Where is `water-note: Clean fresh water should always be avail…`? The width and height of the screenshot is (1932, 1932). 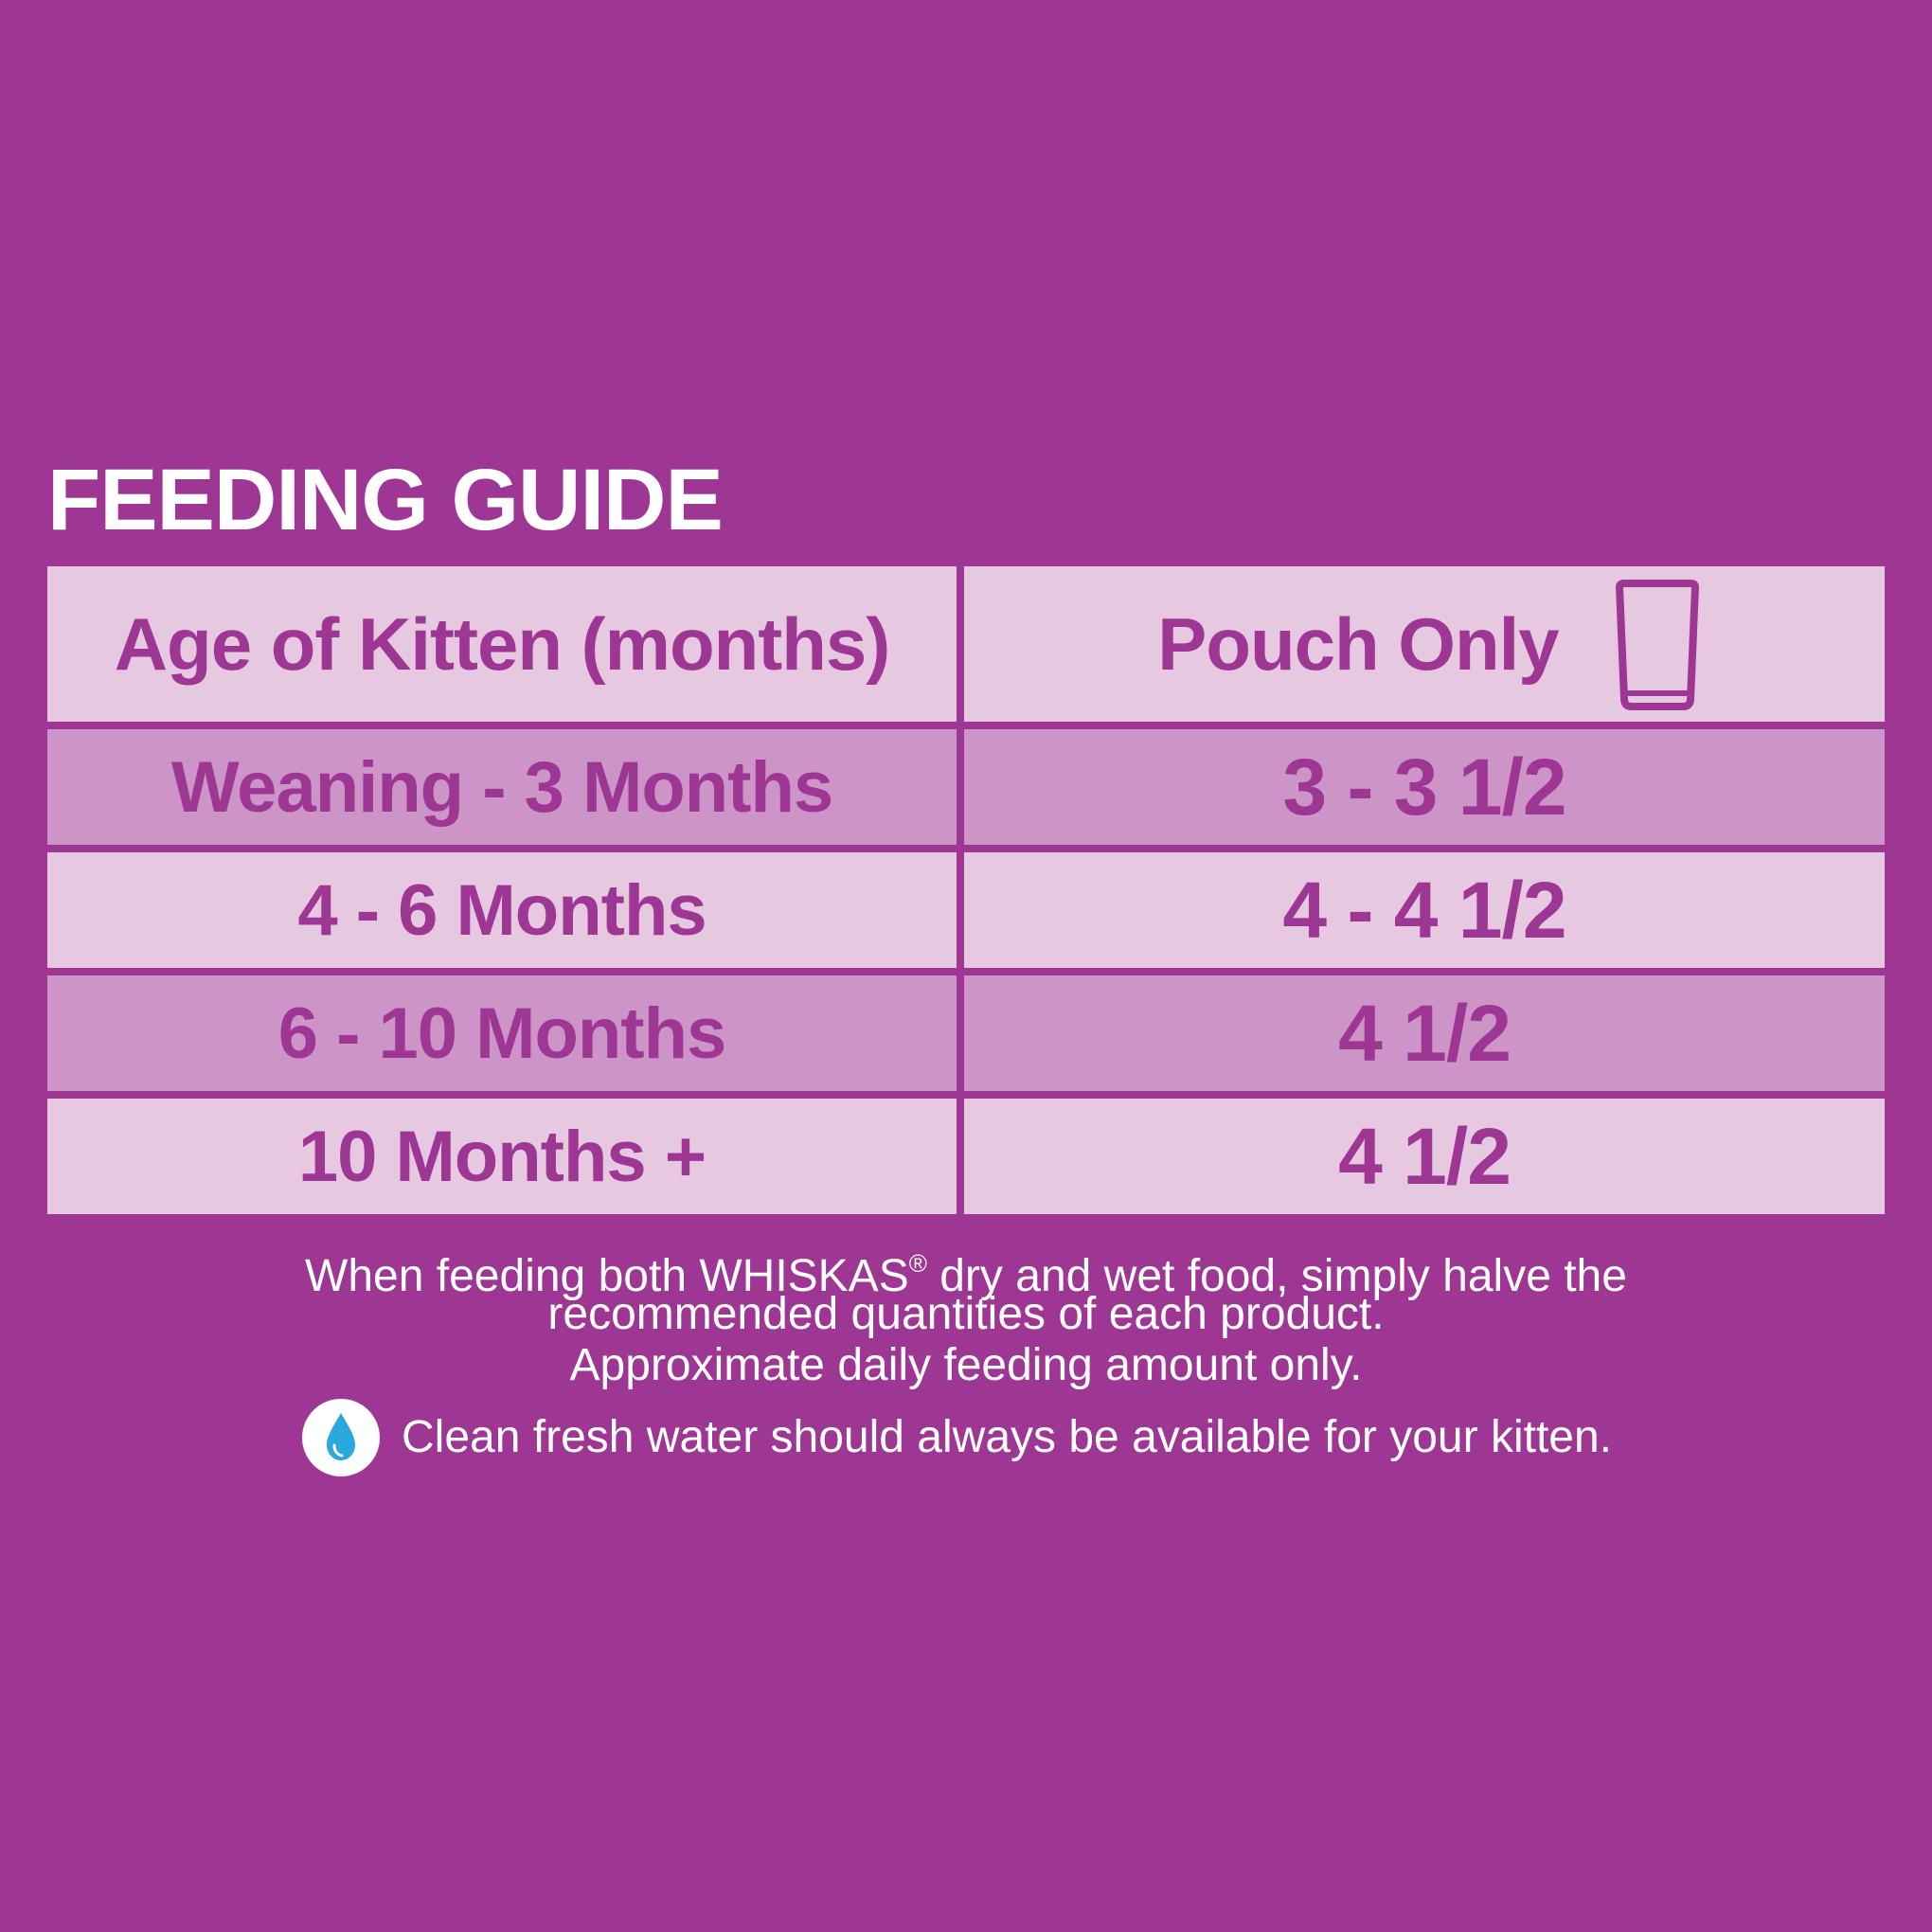
water-note: Clean fresh water should always be avail… is located at coordinates (956, 1437).